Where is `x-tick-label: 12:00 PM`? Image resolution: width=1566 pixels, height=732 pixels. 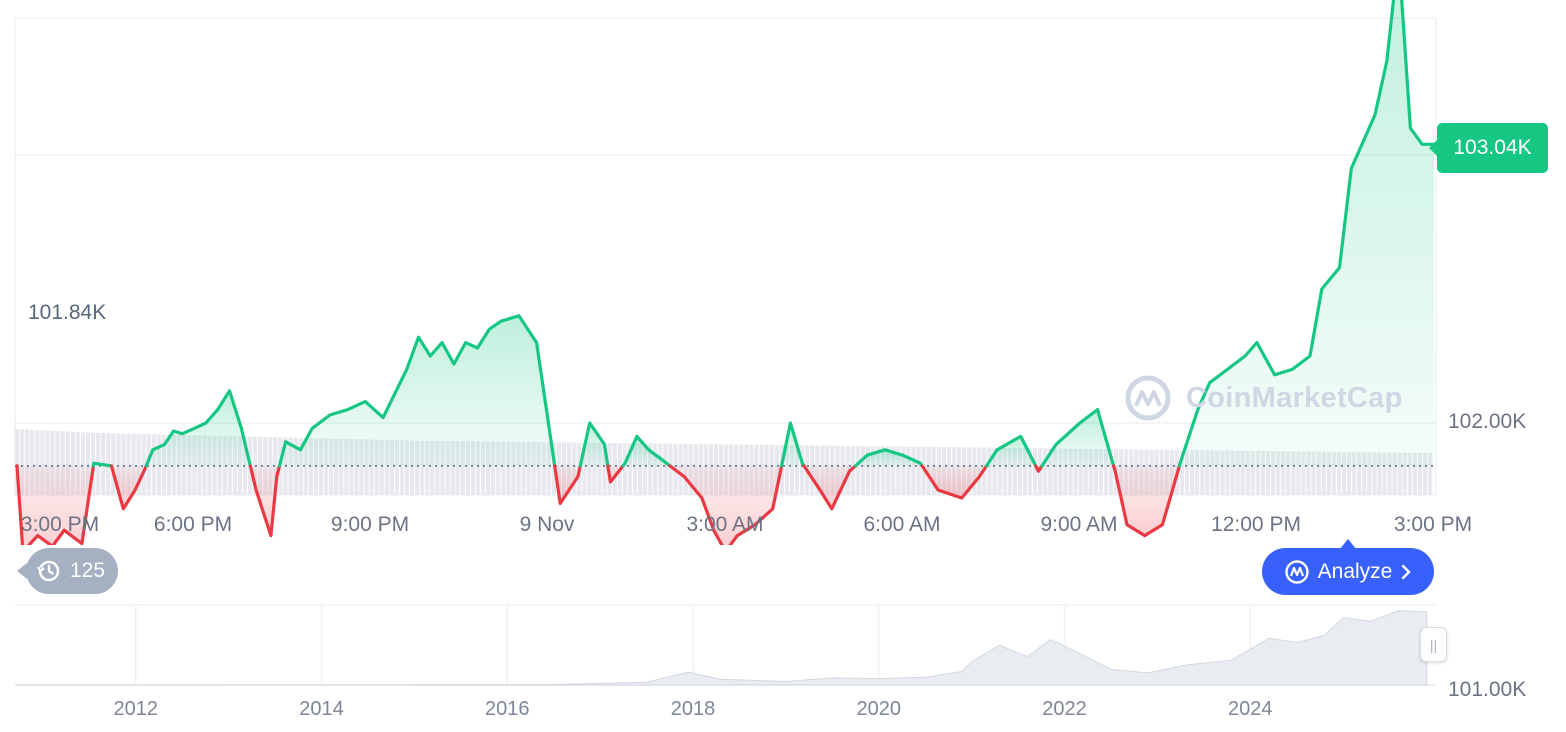 x-tick-label: 12:00 PM is located at coordinates (1256, 524).